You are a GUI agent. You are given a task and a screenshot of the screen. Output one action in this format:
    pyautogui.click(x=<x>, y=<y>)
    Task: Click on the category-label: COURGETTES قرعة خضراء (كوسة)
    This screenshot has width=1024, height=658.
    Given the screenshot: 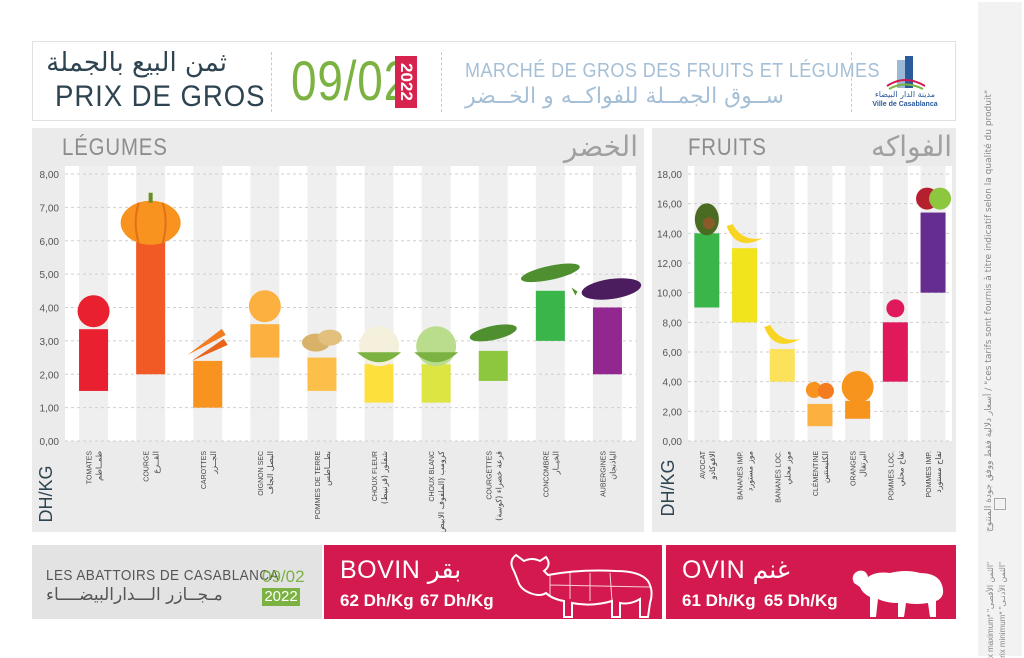 What is the action you would take?
    pyautogui.click(x=494, y=486)
    